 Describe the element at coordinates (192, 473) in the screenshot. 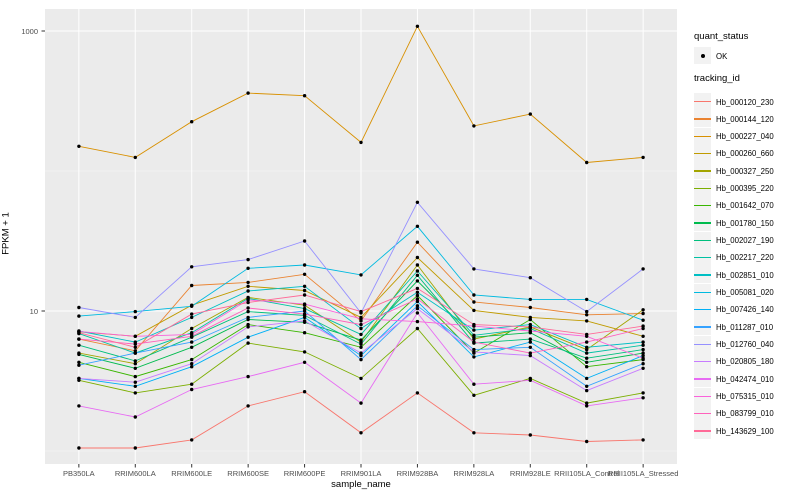

I see `x-tick-label: RRIM600LE` at that location.